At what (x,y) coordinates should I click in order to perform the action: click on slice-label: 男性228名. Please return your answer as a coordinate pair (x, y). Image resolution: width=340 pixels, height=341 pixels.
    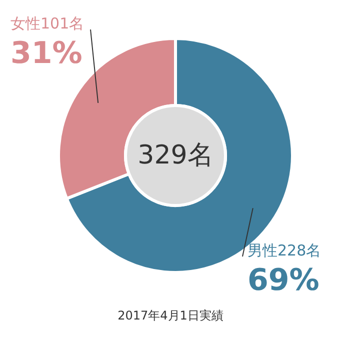
    Looking at the image, I should click on (285, 251).